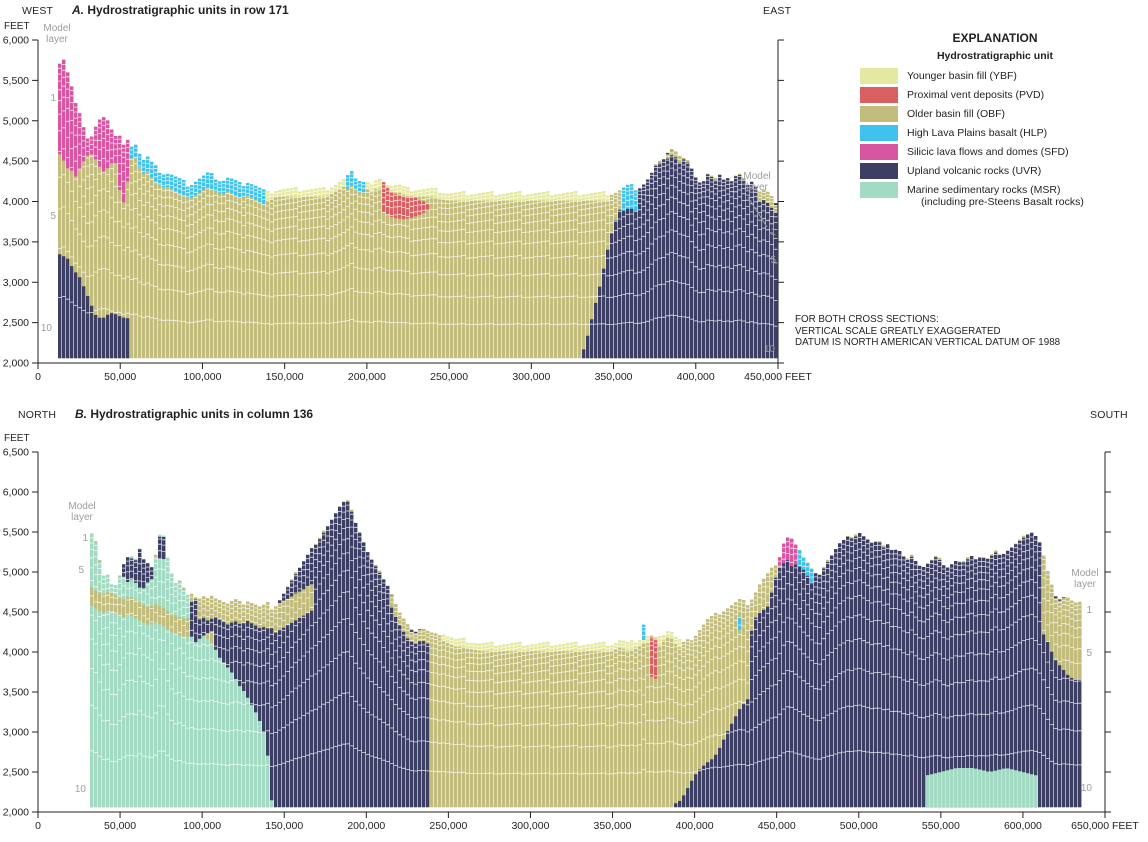  Describe the element at coordinates (995, 56) in the screenshot. I see `legend-subtitle: Hydrostratigraphic unit` at that location.